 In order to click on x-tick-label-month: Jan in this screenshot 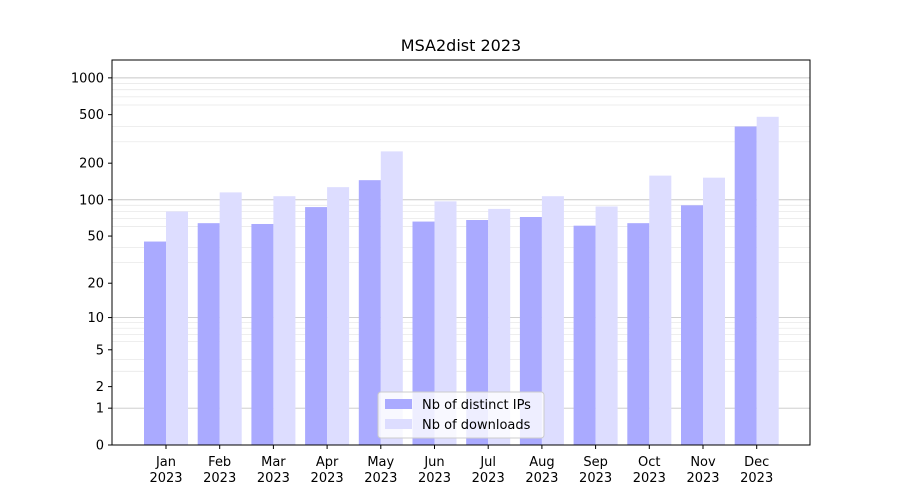, I will do `click(165, 462)`.